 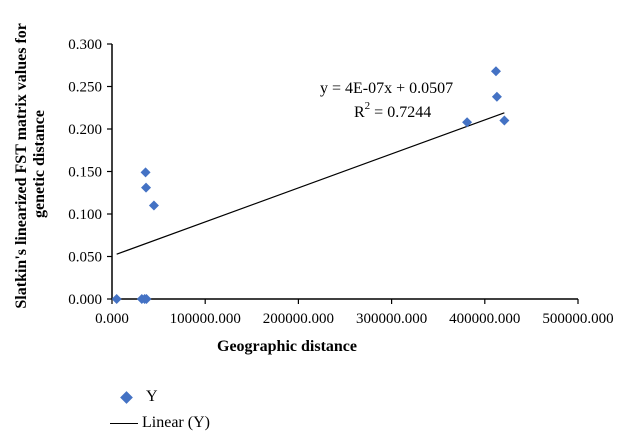 I want to click on y-tick-label: 0.200, so click(x=85, y=130).